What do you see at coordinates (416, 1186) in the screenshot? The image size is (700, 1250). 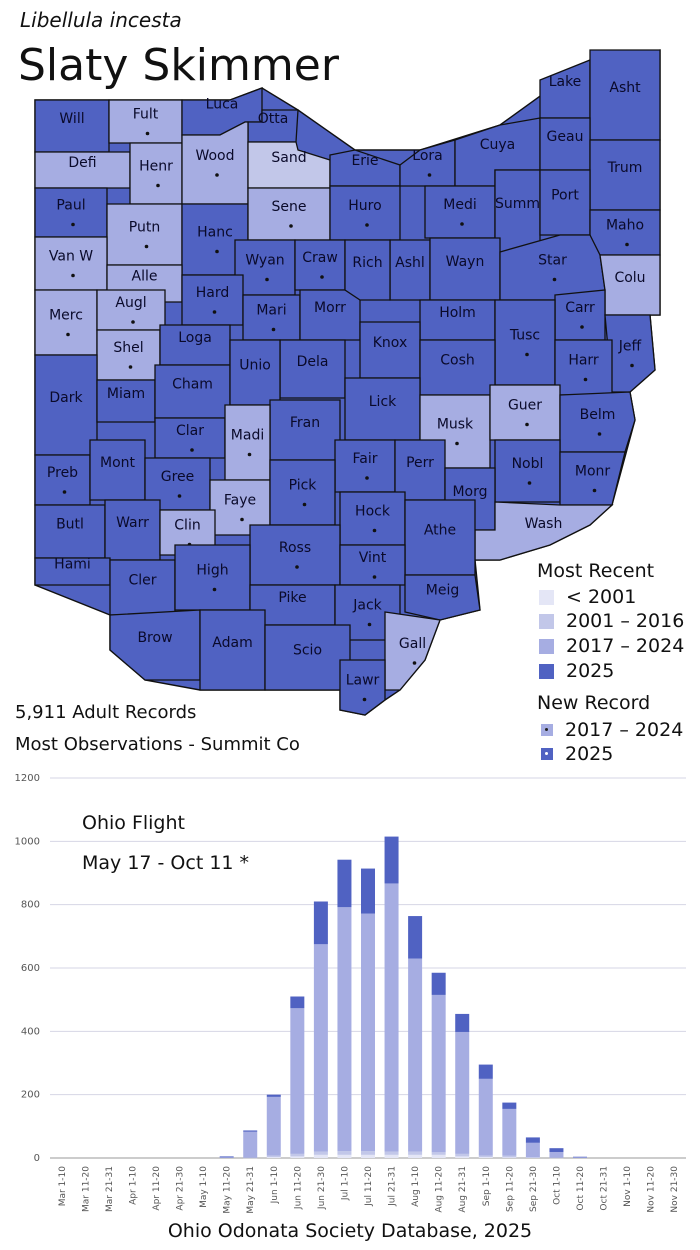 I see `x-tick-label: Aug 1-10` at bounding box center [416, 1186].